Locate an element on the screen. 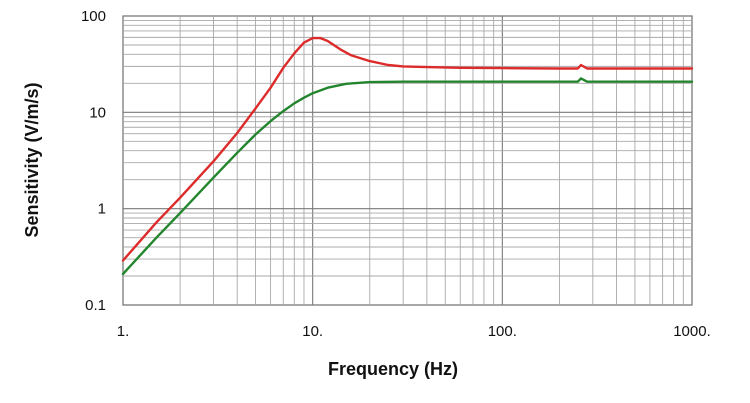  x-axis-title: Frequency (Hz) is located at coordinates (393, 369).